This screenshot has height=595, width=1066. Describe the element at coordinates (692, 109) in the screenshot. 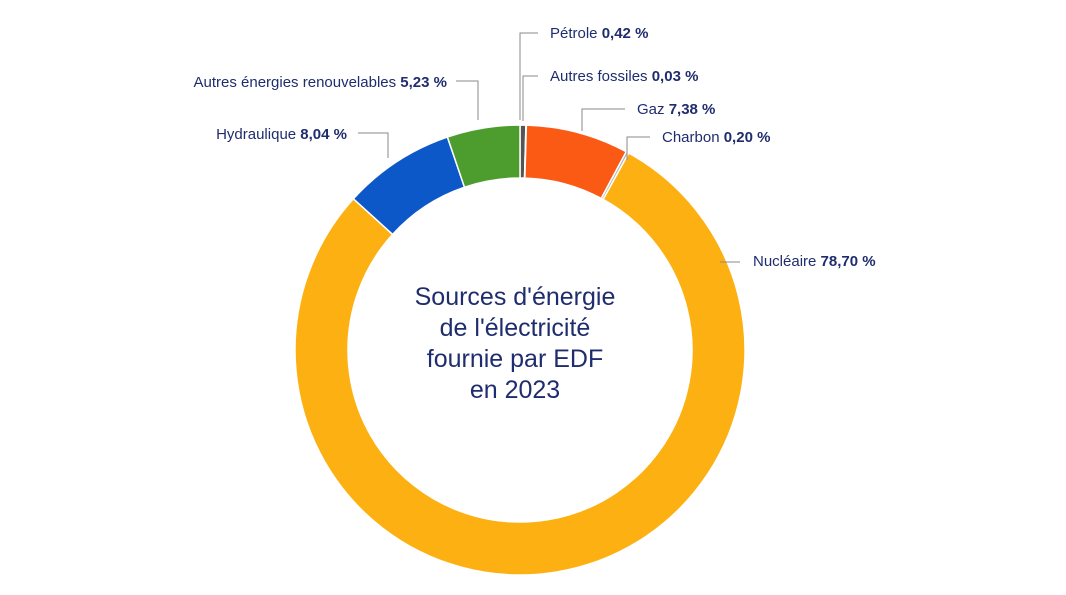

I see `label-value-gaz: 7,38 %` at that location.